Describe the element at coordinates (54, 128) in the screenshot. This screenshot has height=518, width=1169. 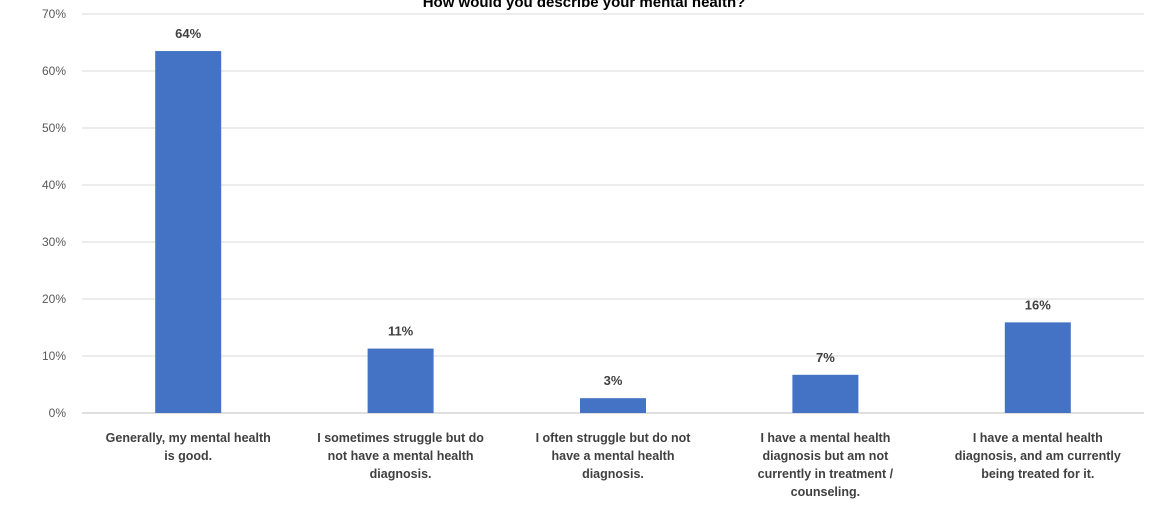
I see `y-tick-label: 50%` at that location.